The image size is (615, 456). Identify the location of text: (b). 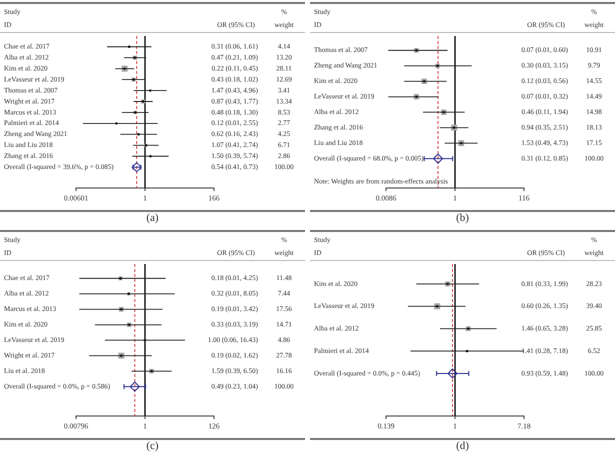
(462, 218).